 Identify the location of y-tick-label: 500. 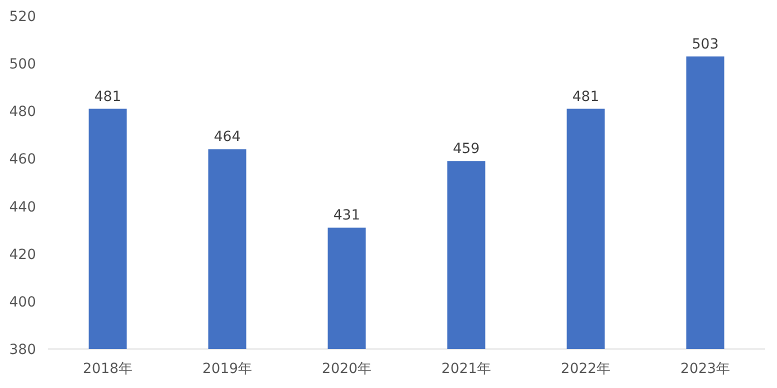
(22, 64).